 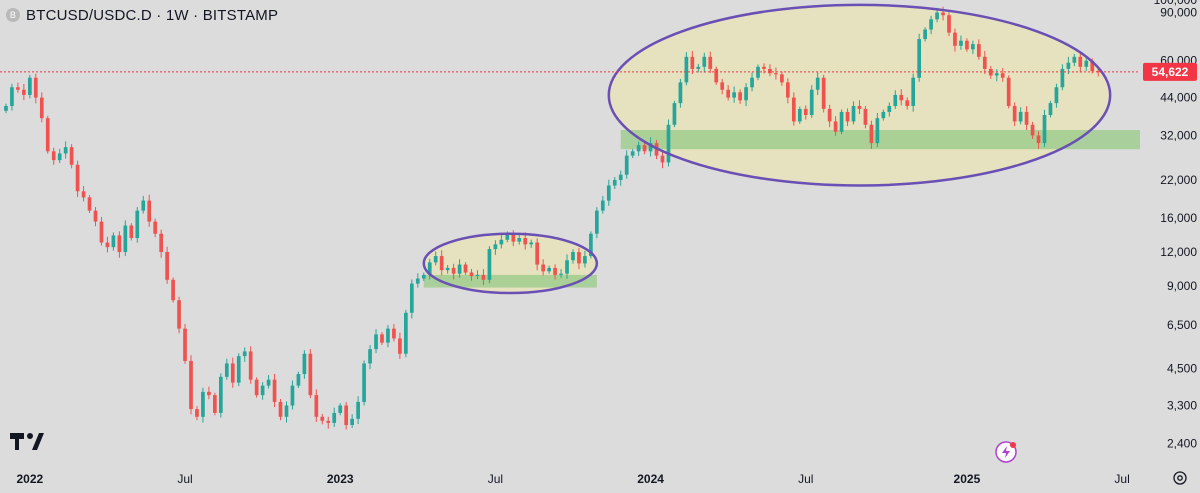 What do you see at coordinates (880, 139) in the screenshot?
I see `support-zone` at bounding box center [880, 139].